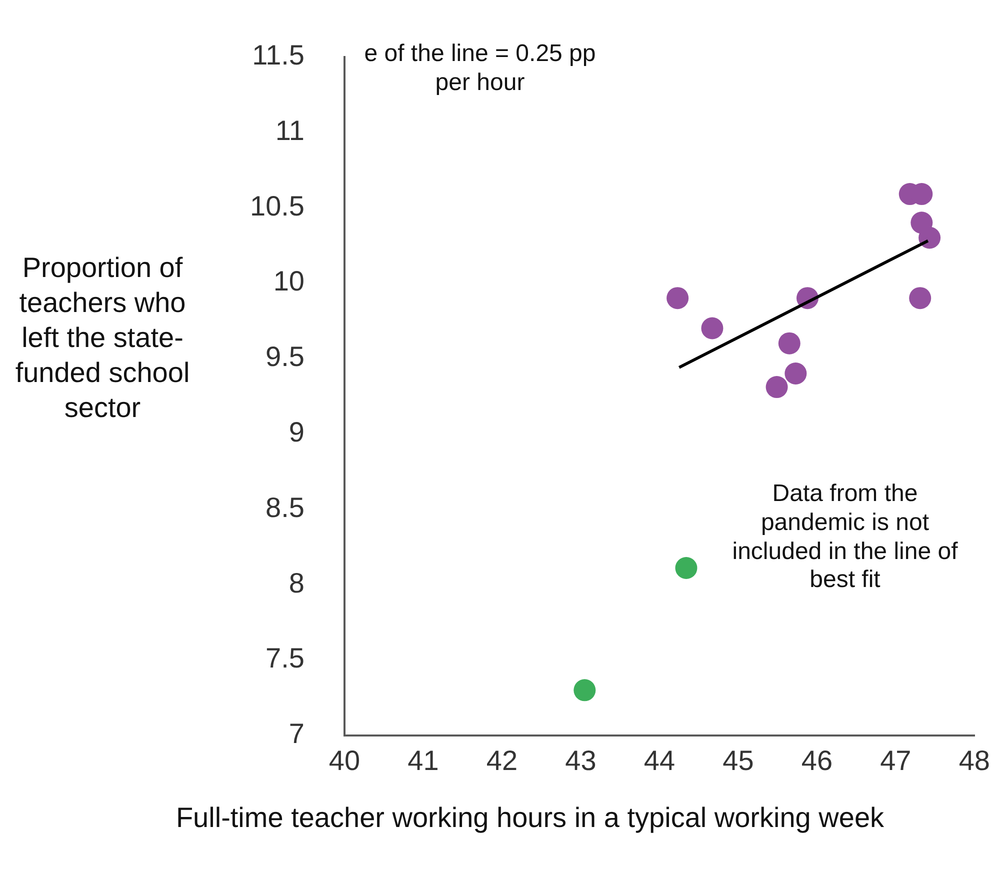 This screenshot has width=1000, height=869. What do you see at coordinates (288, 281) in the screenshot?
I see `y-tick-label: 10` at bounding box center [288, 281].